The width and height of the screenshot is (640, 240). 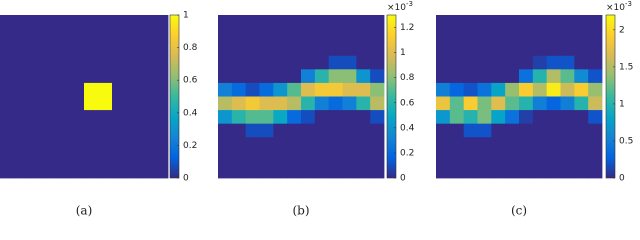 What do you see at coordinates (391, 96) in the screenshot?
I see `colorbar` at bounding box center [391, 96].